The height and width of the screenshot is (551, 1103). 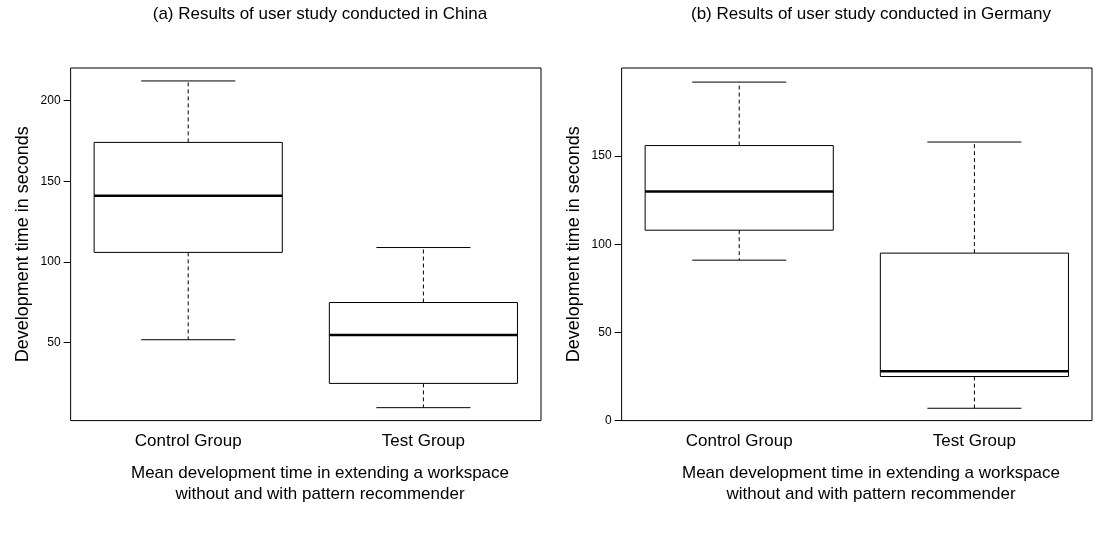 I want to click on chart-title: (a) Results of user study conducted in China, so click(x=320, y=14).